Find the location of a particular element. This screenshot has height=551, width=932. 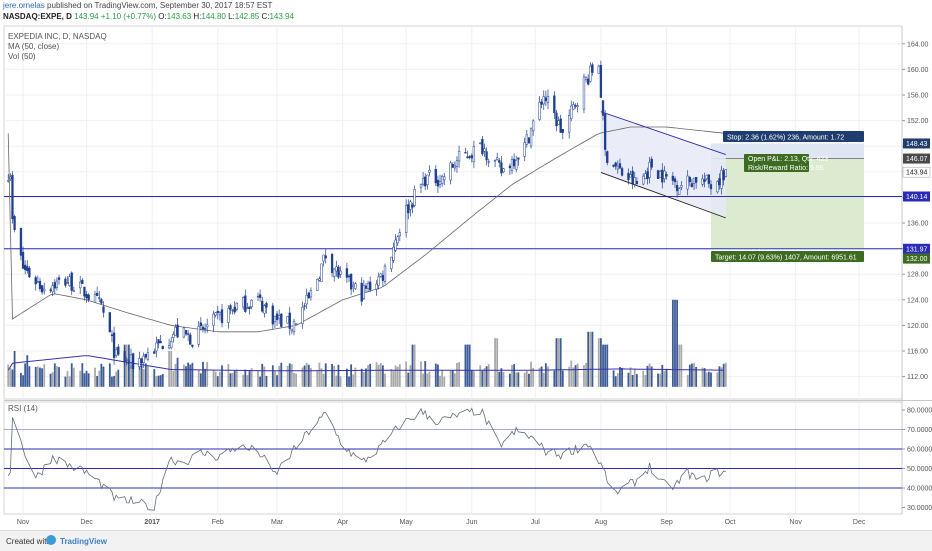

high-value: 144.80 is located at coordinates (213, 16).